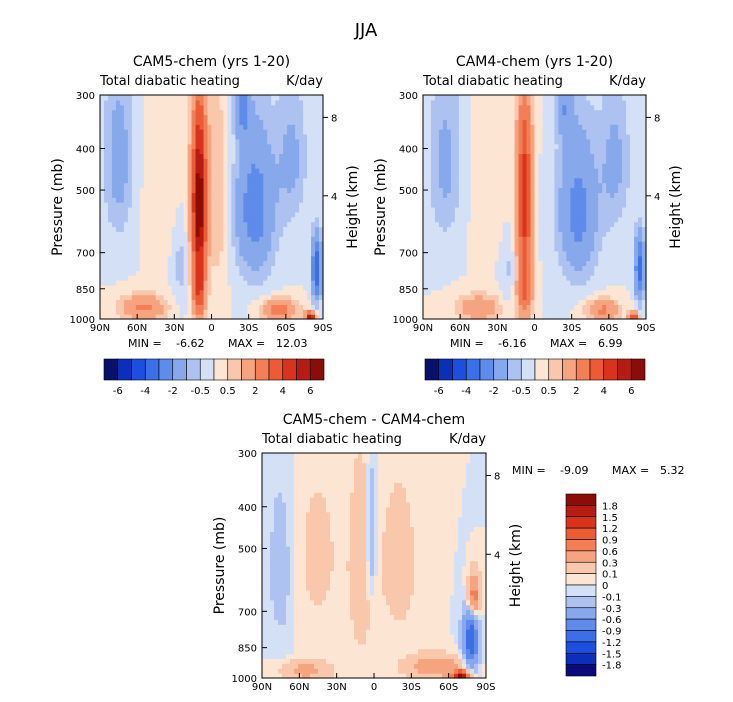 The image size is (733, 702). I want to click on x-tick-label: 60S, so click(285, 328).